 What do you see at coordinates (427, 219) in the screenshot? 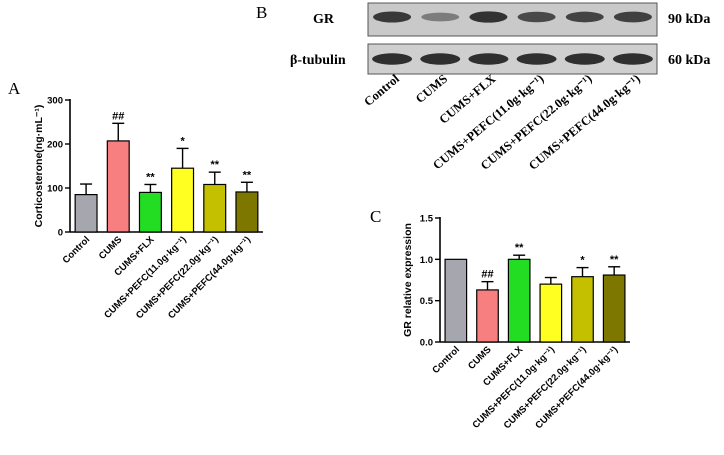
I see `y-tick-label: 1.5` at bounding box center [427, 219].